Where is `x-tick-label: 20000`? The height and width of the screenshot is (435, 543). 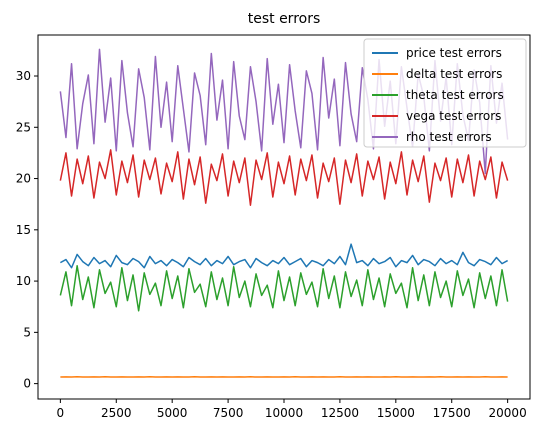 x-tick-label: 20000 is located at coordinates (508, 413).